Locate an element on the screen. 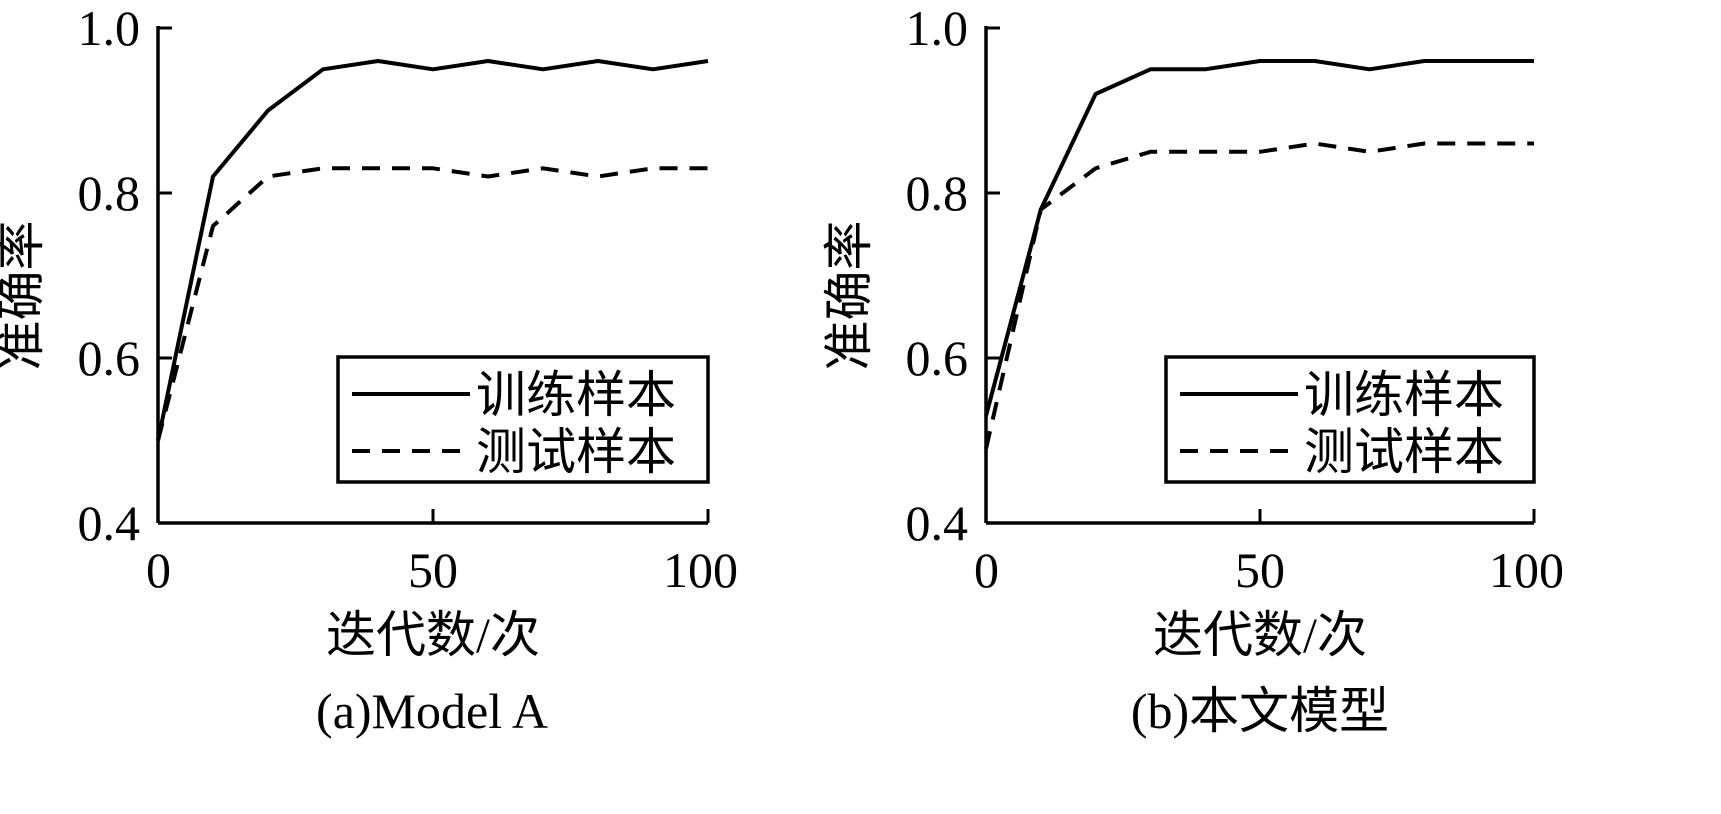  panel-caption: (b)本文模型 is located at coordinates (1260, 711).